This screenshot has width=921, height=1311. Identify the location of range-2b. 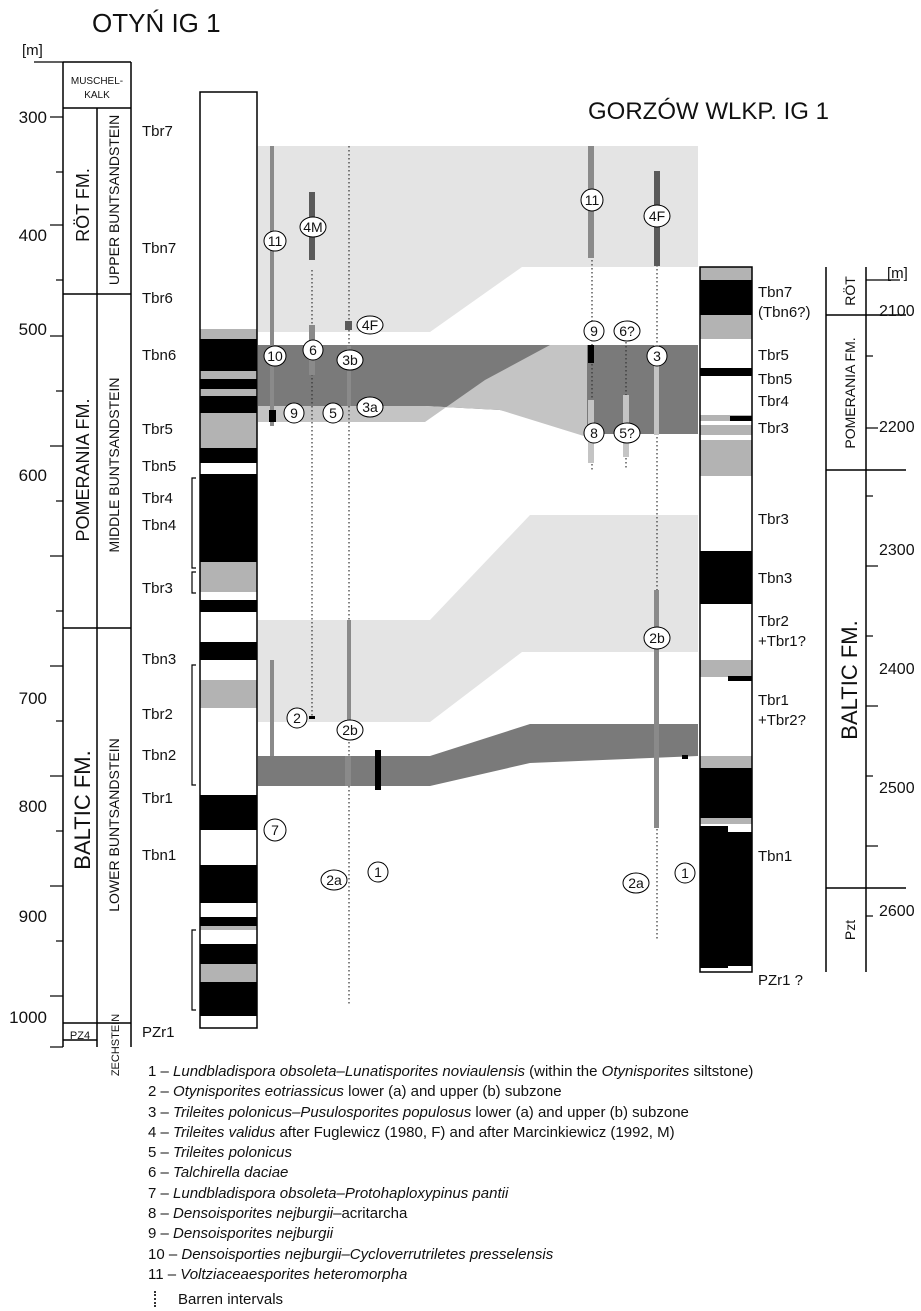
(349, 671).